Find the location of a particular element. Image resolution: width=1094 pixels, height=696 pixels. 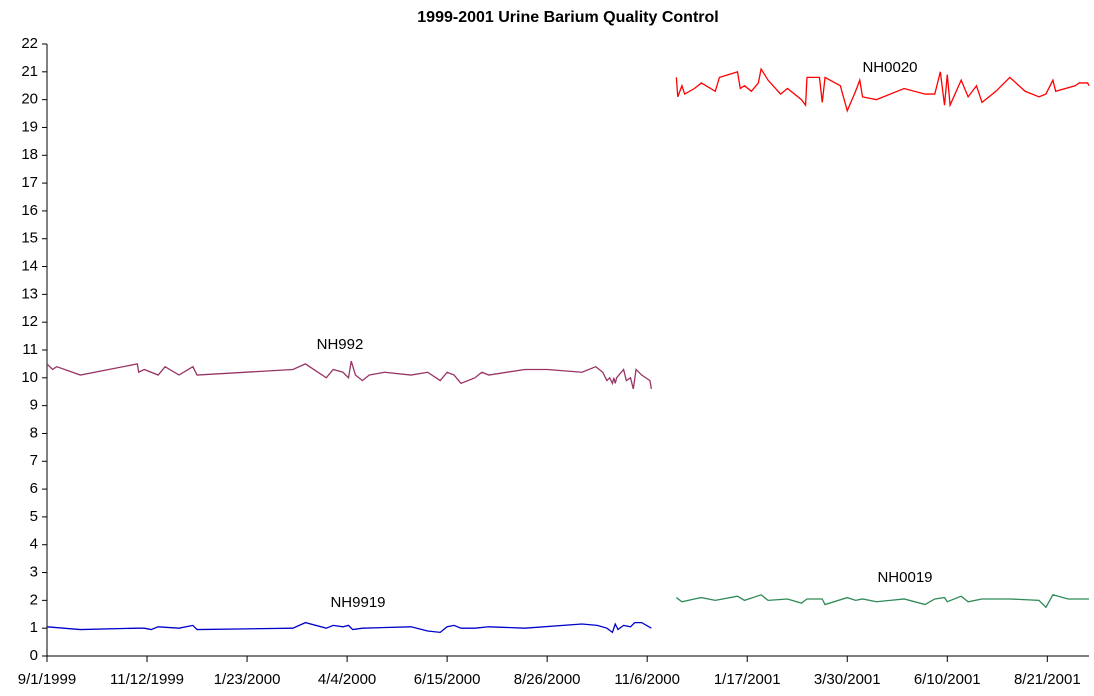

y-tick-label: 22 is located at coordinates (29, 43).